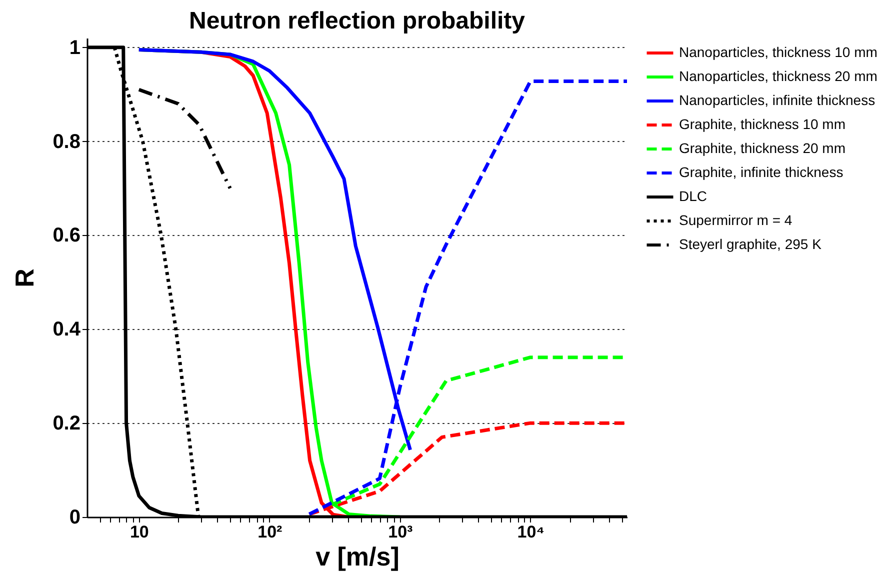  What do you see at coordinates (74, 517) in the screenshot?
I see `y-tick-label: 0` at bounding box center [74, 517].